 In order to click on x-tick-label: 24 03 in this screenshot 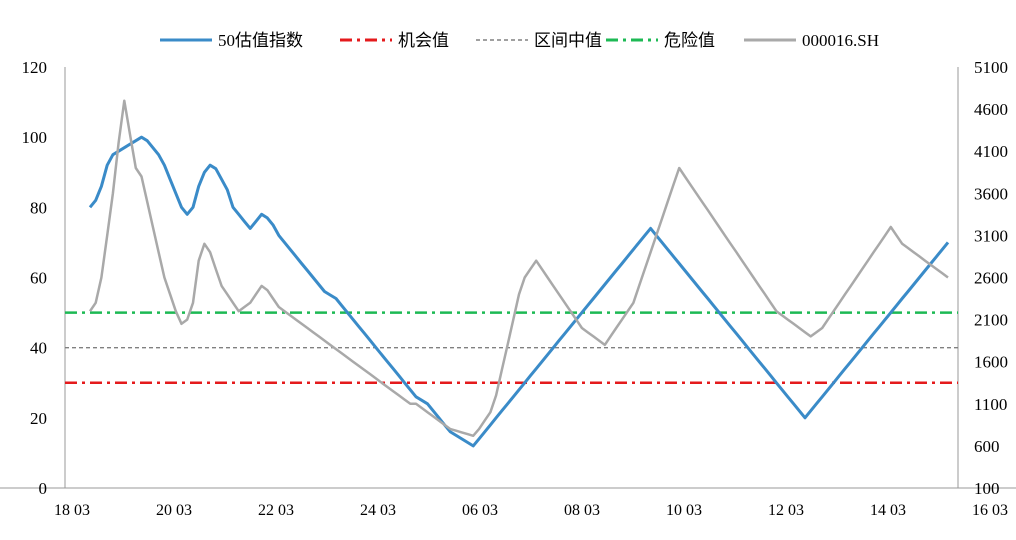, I will do `click(378, 510)`.